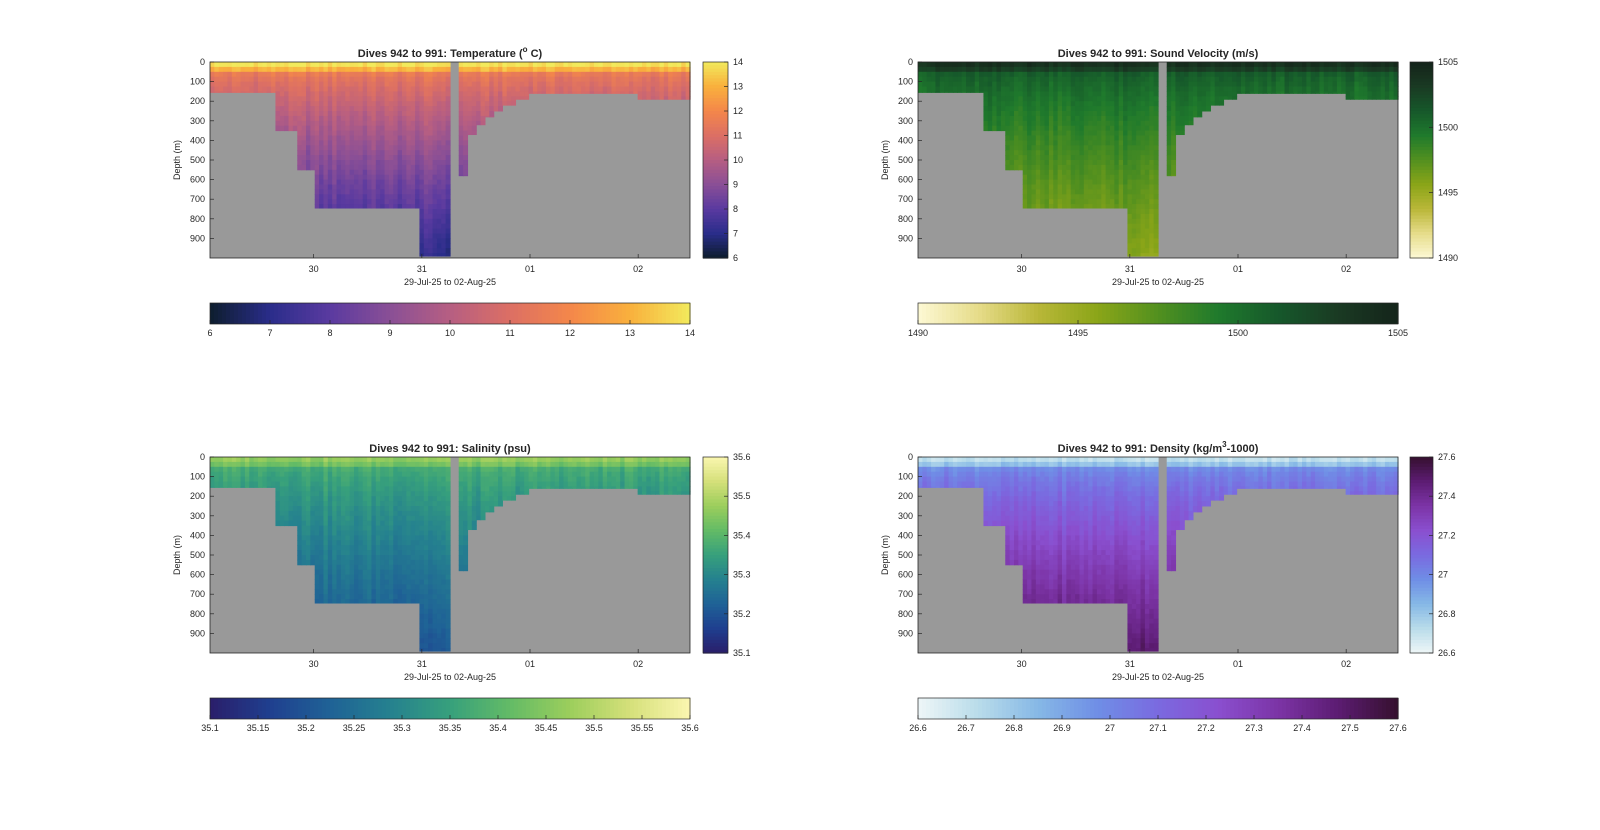 This screenshot has width=1600, height=830. I want to click on x-tick-label: 30, so click(1022, 269).